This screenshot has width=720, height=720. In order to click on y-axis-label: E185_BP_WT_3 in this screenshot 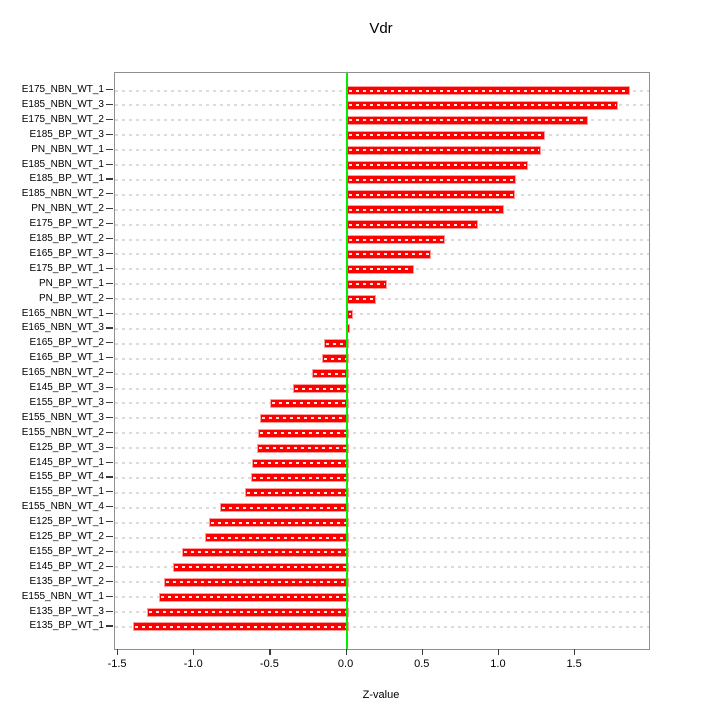, I will do `click(67, 134)`.